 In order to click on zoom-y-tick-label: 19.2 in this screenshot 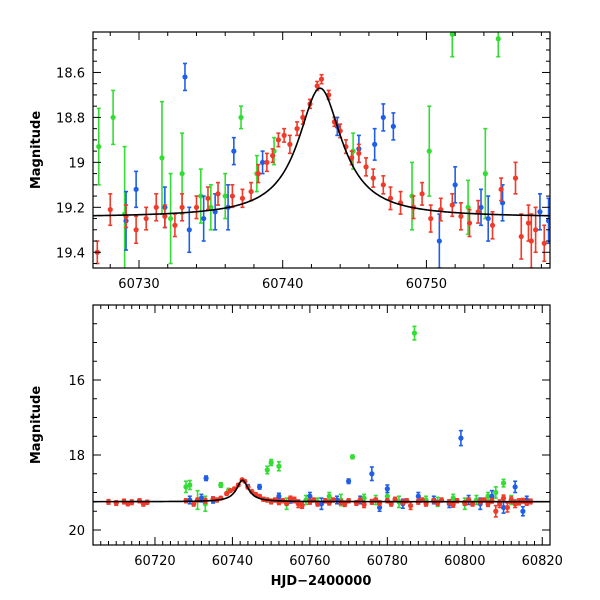, I will do `click(70, 208)`.